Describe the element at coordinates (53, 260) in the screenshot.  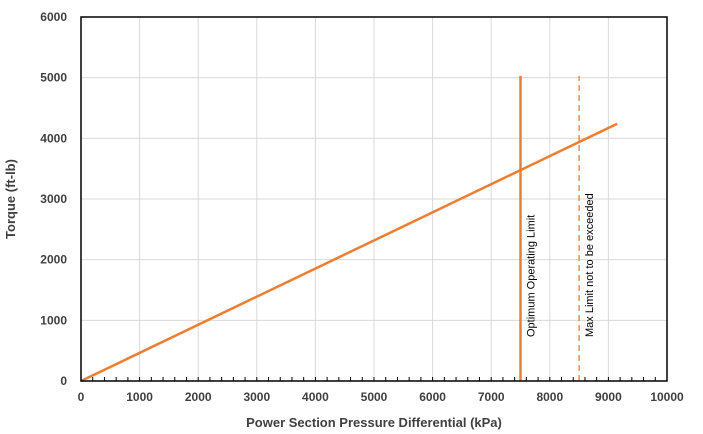
I see `y-tick-label: 2000` at that location.